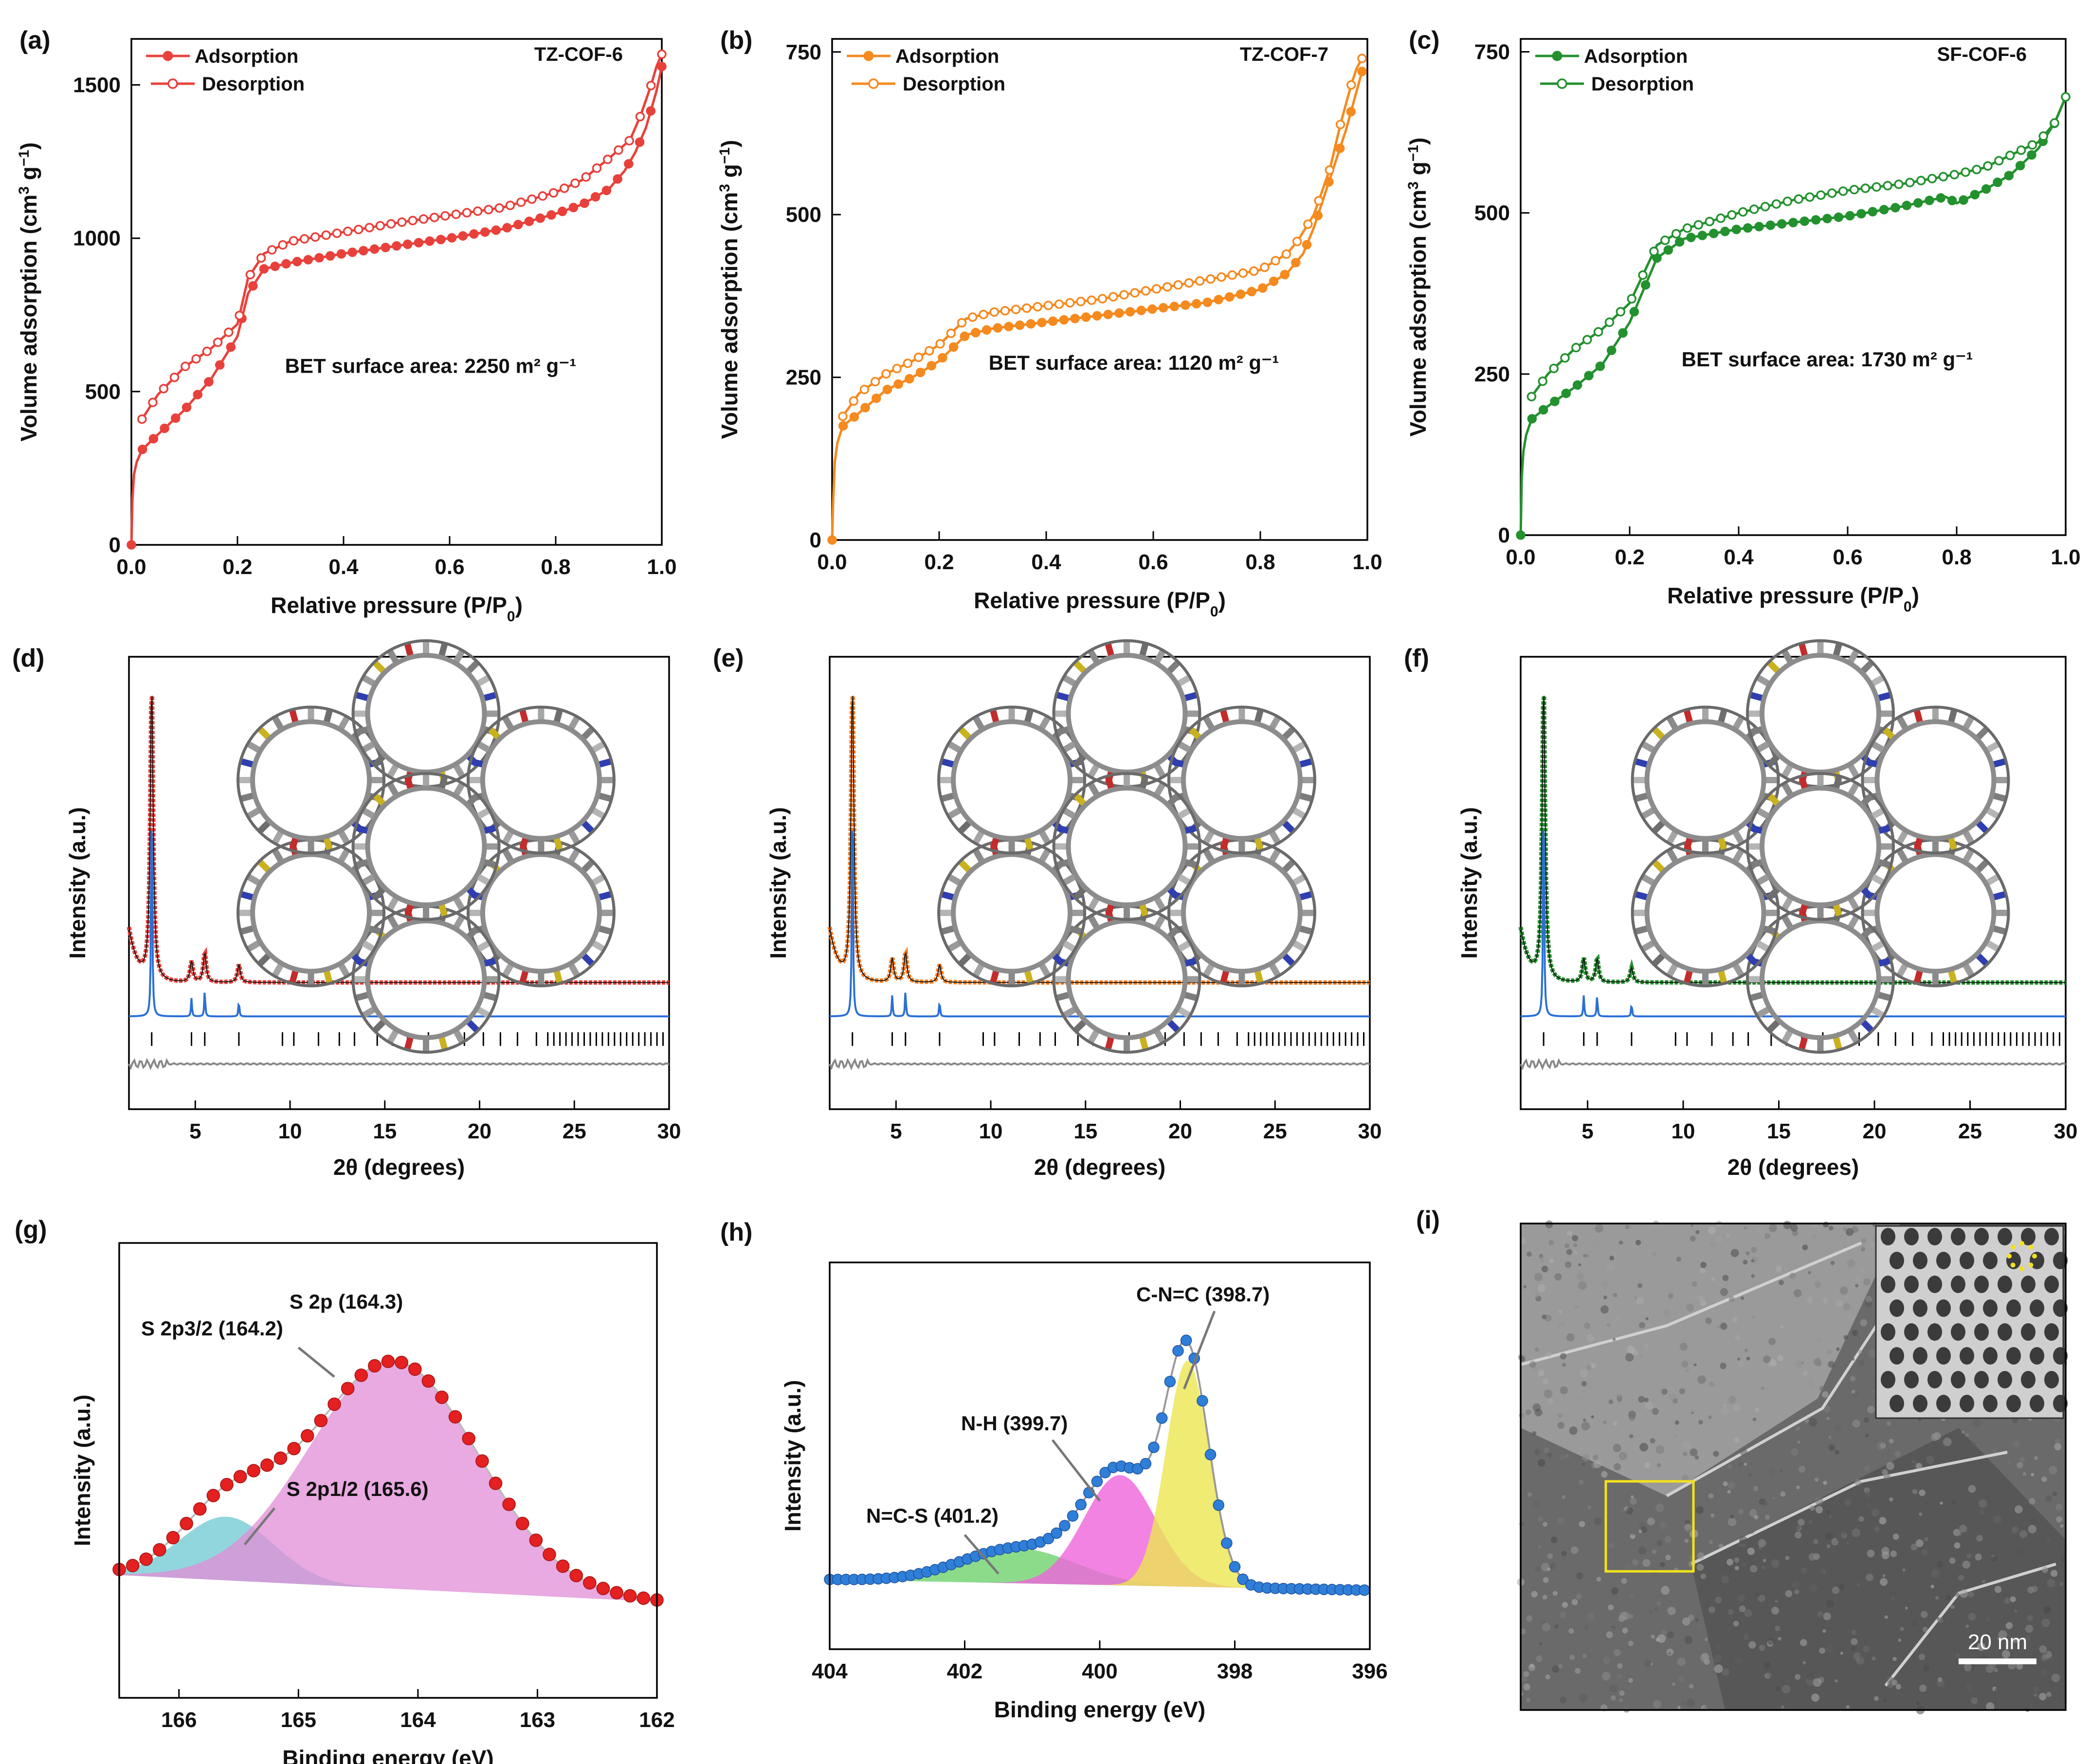 Image resolution: width=2090 pixels, height=1764 pixels. Describe the element at coordinates (1847, 557) in the screenshot. I see `x-tick-label: 0.6` at that location.